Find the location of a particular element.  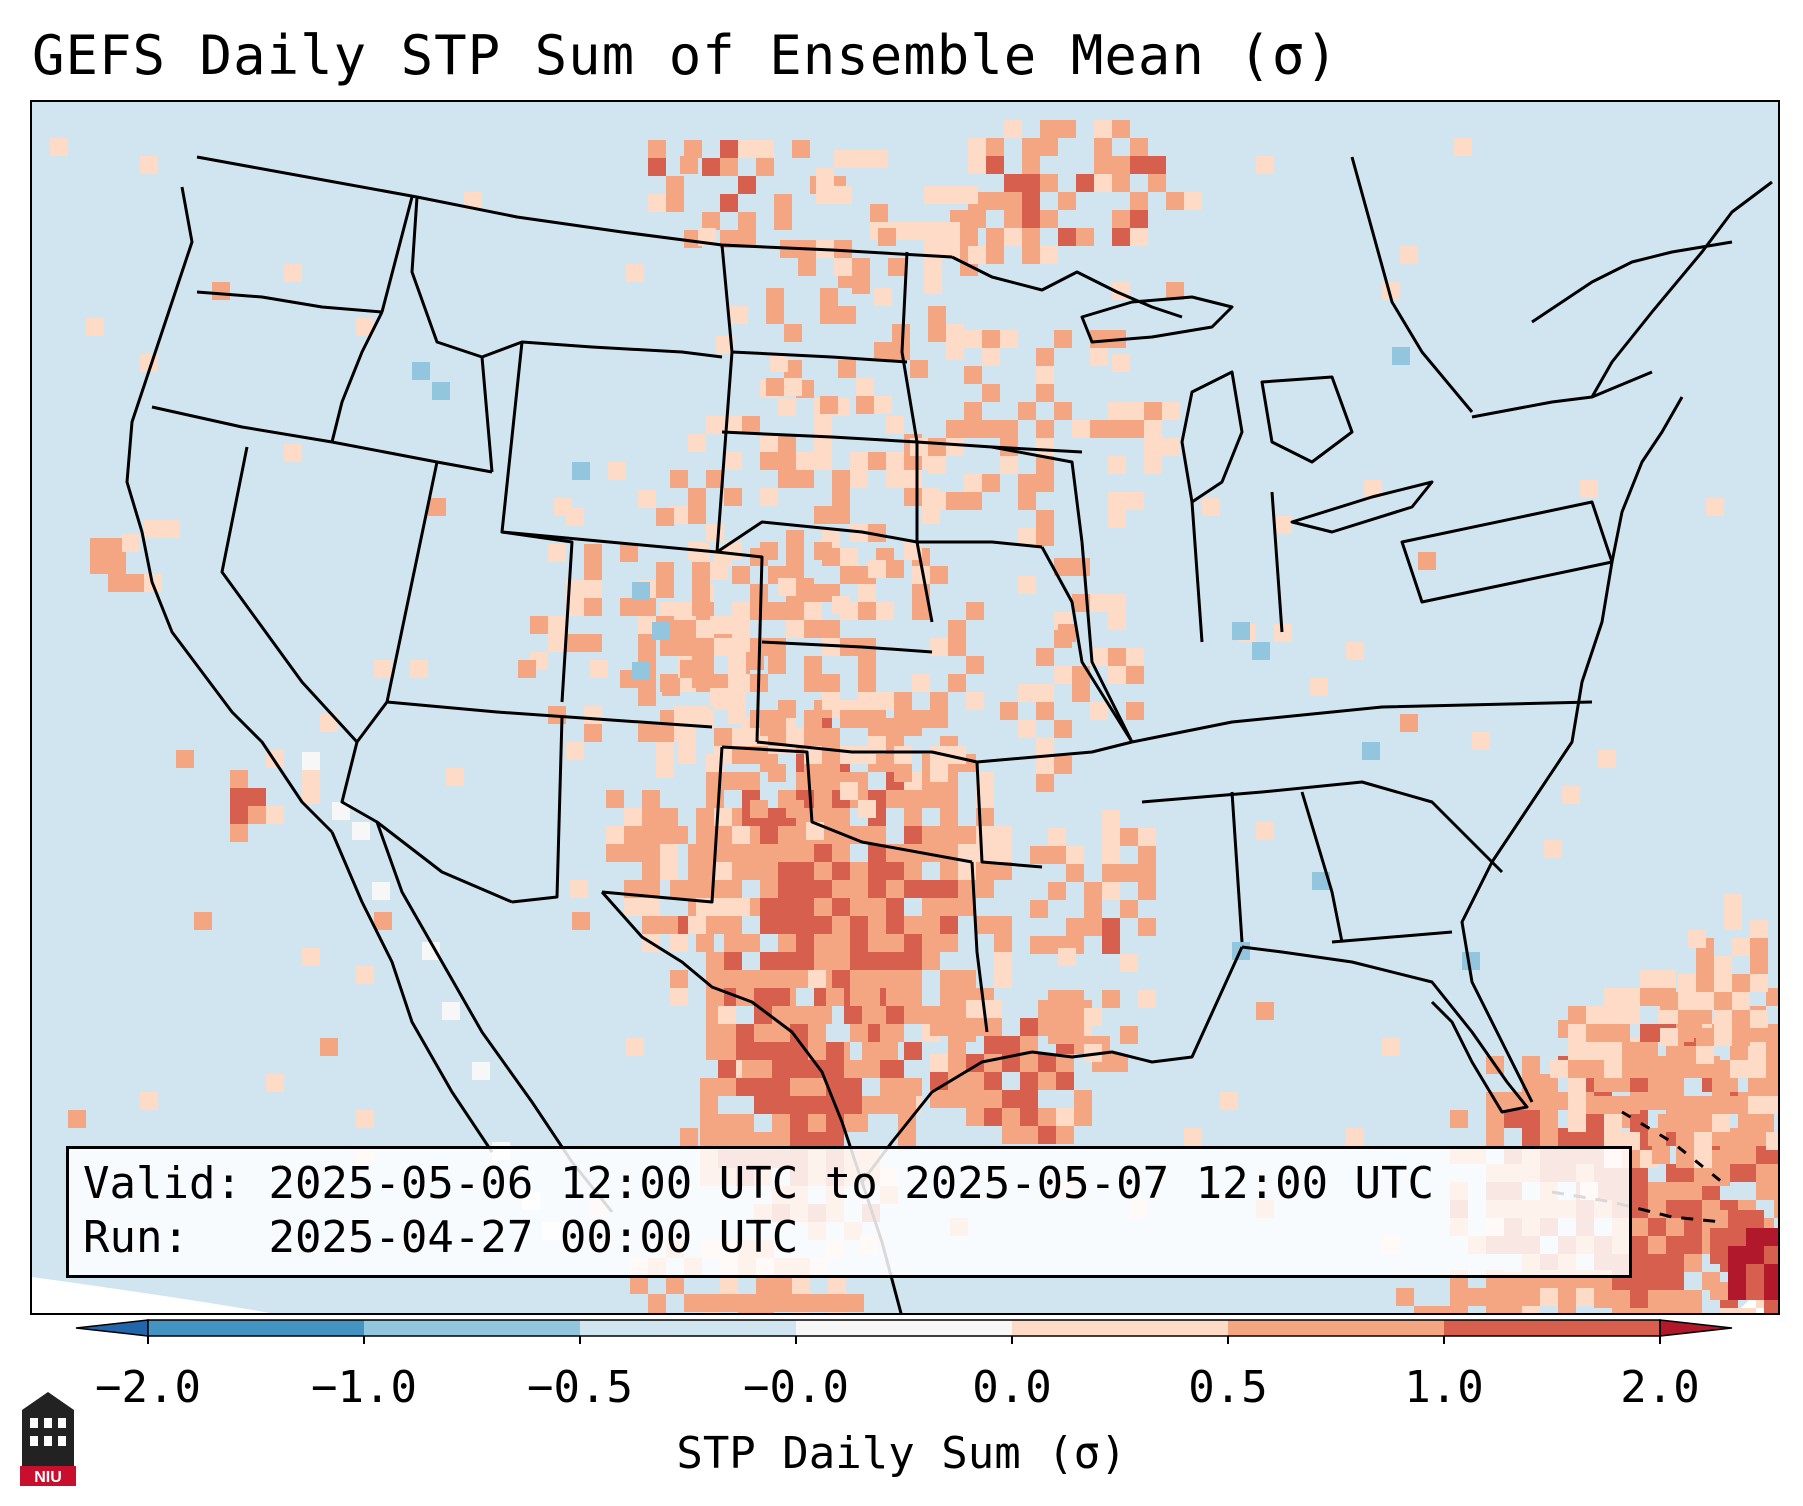

oh-pa-border is located at coordinates (1277, 562).